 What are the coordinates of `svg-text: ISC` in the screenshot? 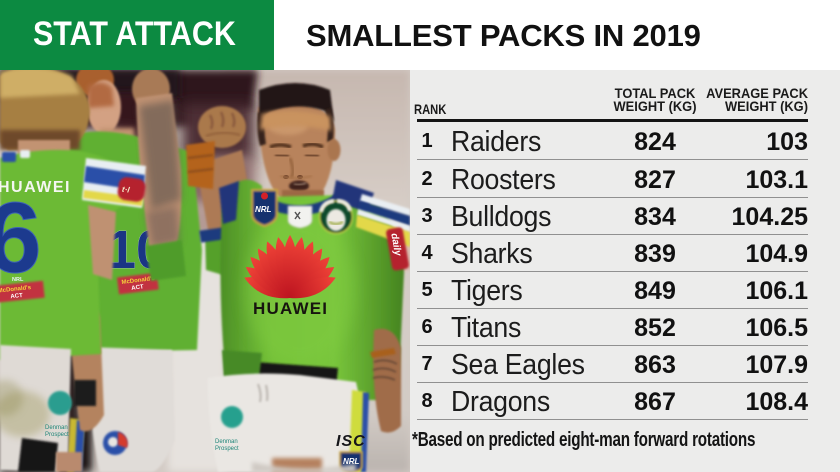 It's located at (351, 441).